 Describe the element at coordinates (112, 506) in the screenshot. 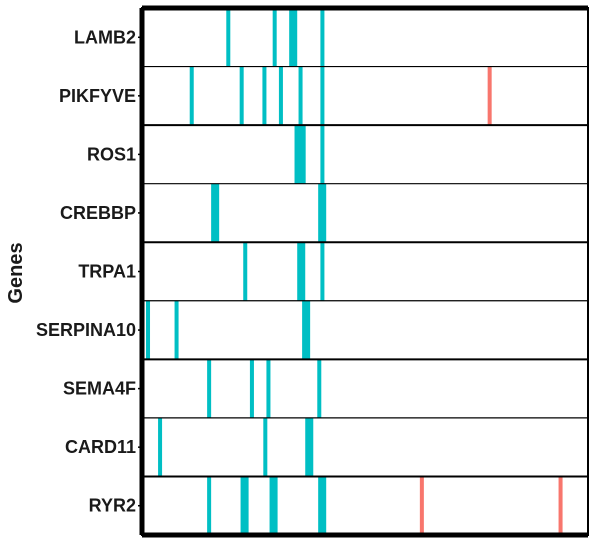

I see `gene-label-ryr2: RYR2` at that location.